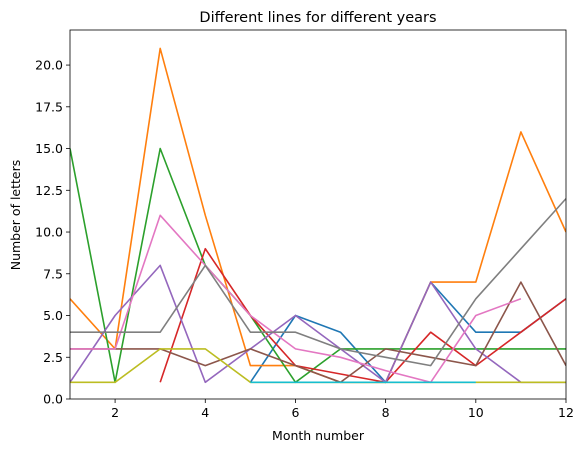  What do you see at coordinates (49, 65) in the screenshot?
I see `y-tick-label: 20.0` at bounding box center [49, 65].